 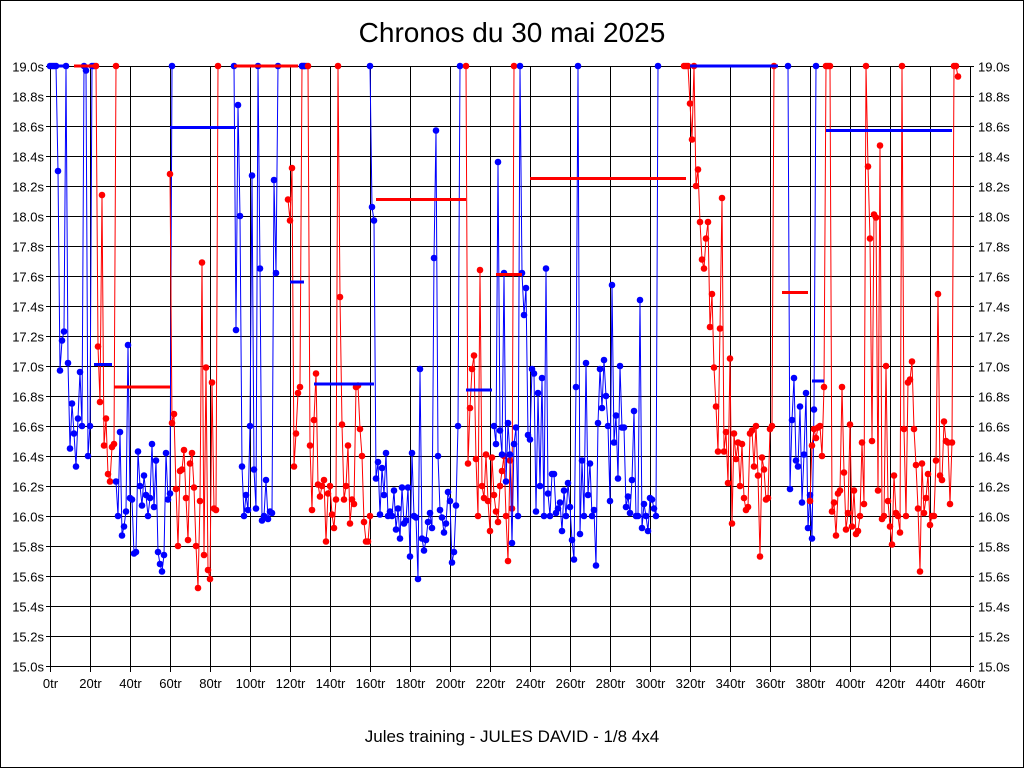 I want to click on x-tick-label: 240tr, so click(x=531, y=683).